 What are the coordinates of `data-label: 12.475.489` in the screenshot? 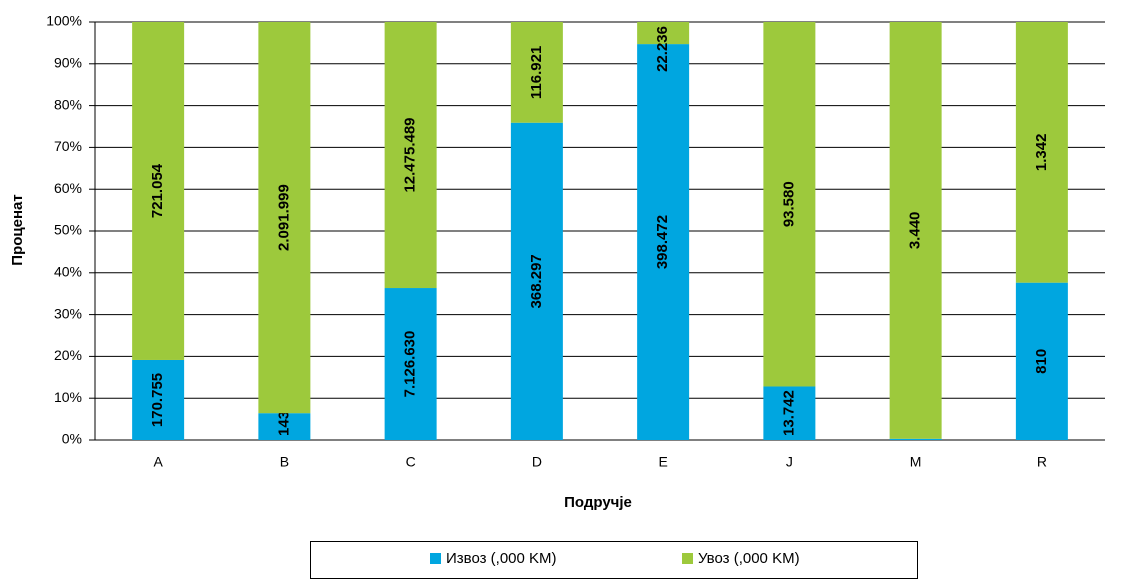 It's located at (410, 154).